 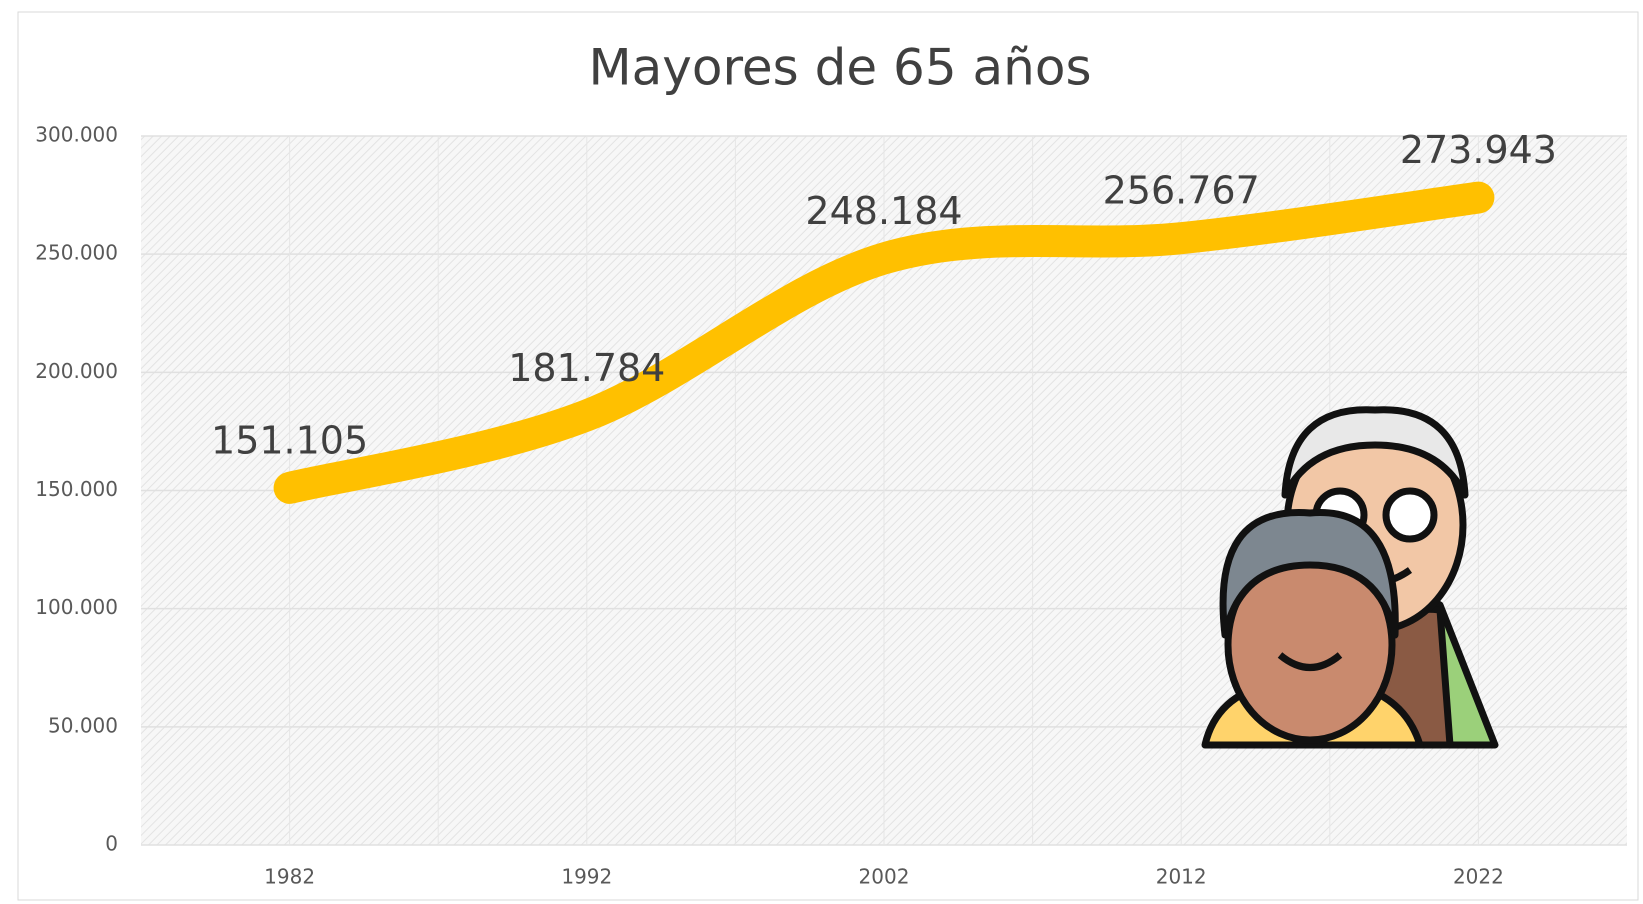 I want to click on x-tick-label: 2012, so click(x=1181, y=877).